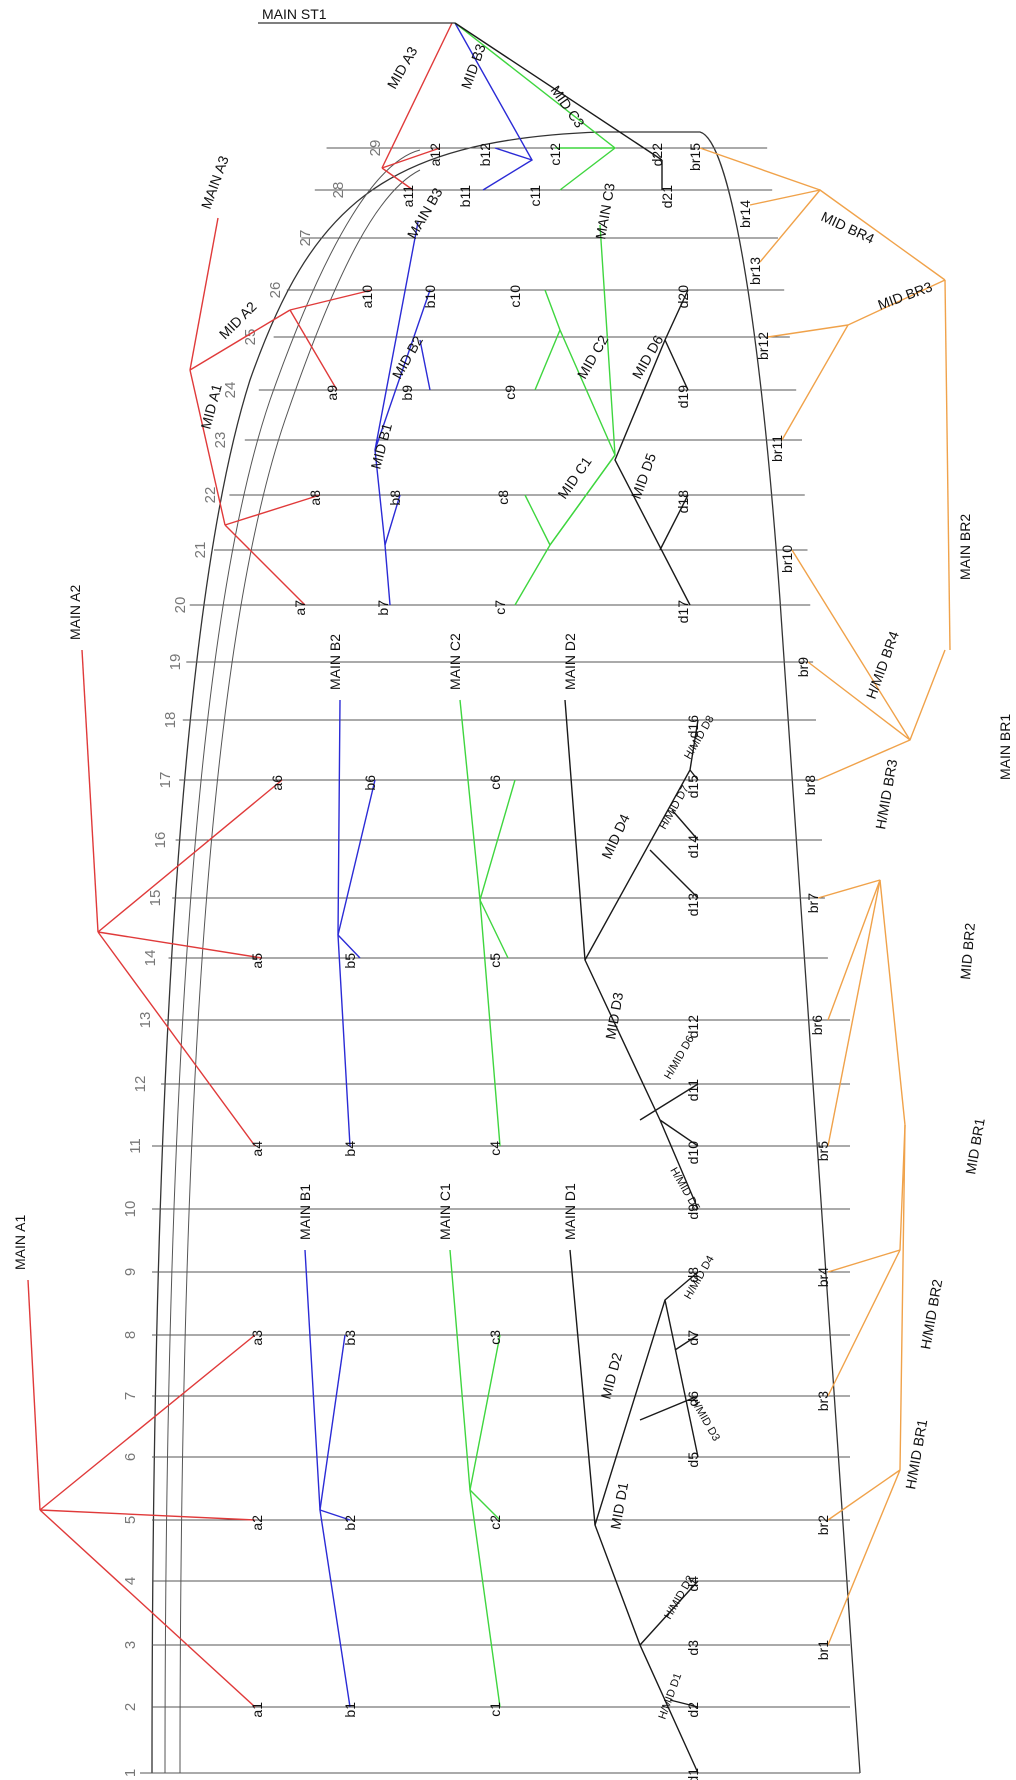 The width and height of the screenshot is (1016, 1780). Describe the element at coordinates (335, 662) in the screenshot. I see `label-main-b2: MAIN B2` at that location.